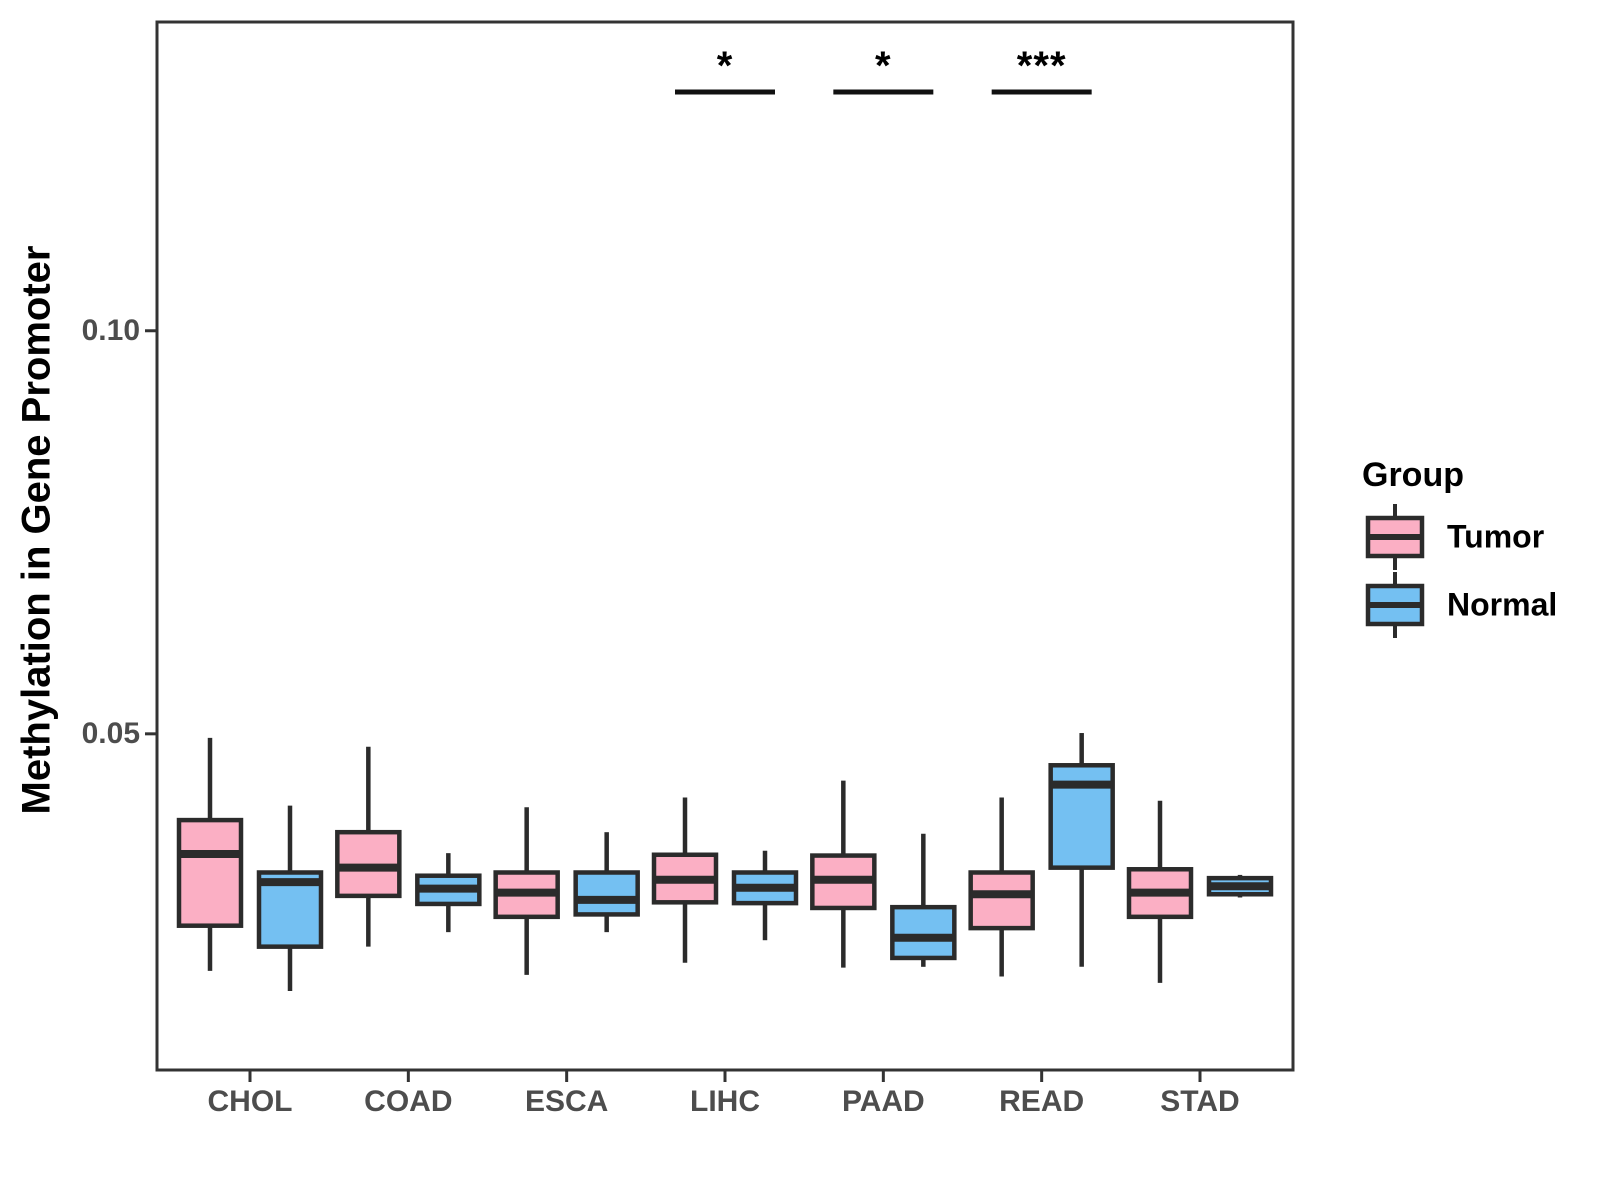  Describe the element at coordinates (1496, 536) in the screenshot. I see `legend-item-label-tumor: Tumor` at that location.